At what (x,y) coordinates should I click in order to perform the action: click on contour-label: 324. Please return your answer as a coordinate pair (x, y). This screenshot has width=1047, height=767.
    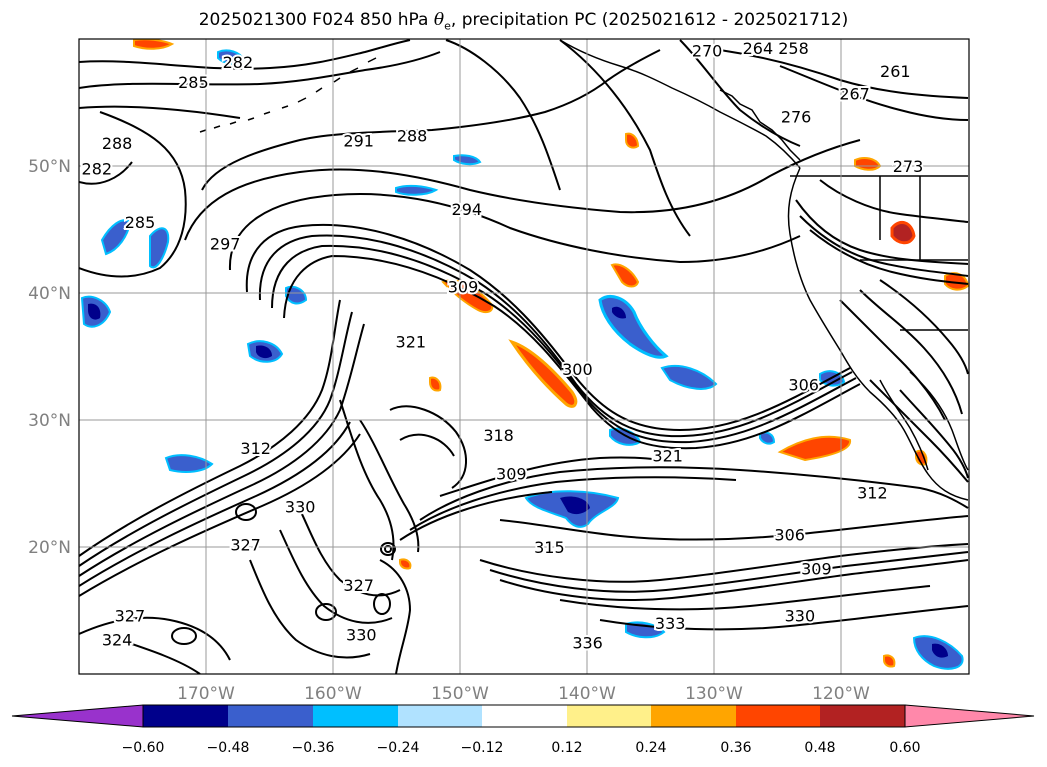
    Looking at the image, I should click on (117, 640).